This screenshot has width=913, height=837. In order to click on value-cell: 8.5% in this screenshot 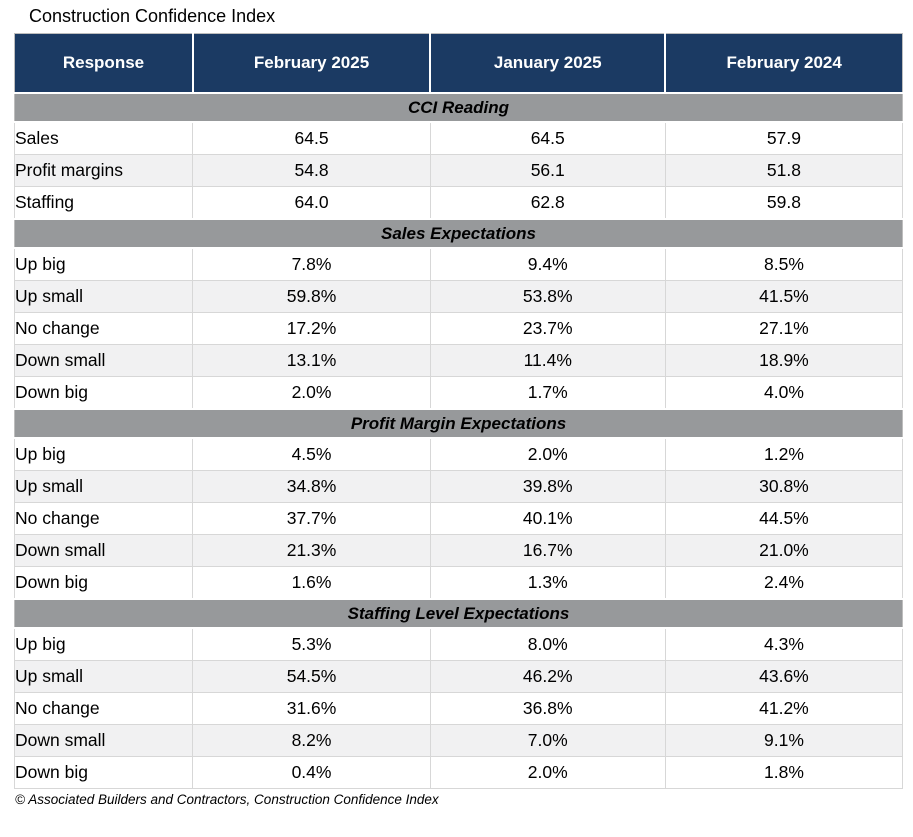, I will do `click(784, 264)`.